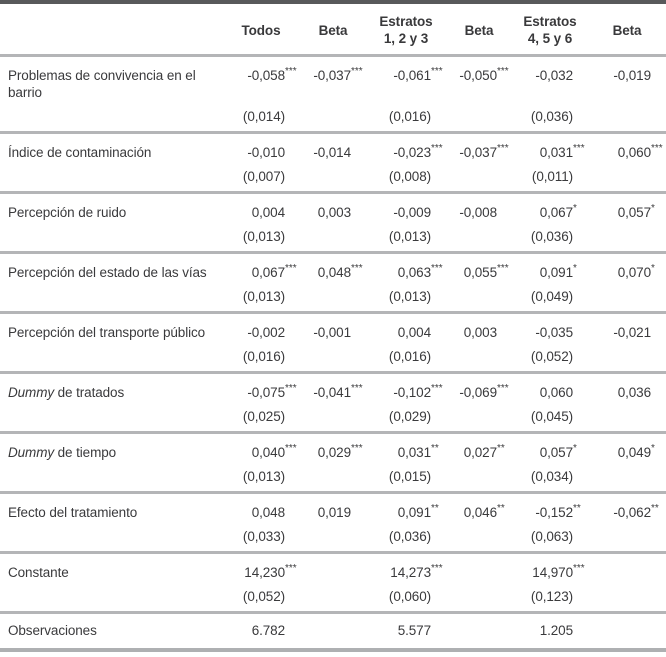  I want to click on stderr-value: (0,033), so click(263, 536).